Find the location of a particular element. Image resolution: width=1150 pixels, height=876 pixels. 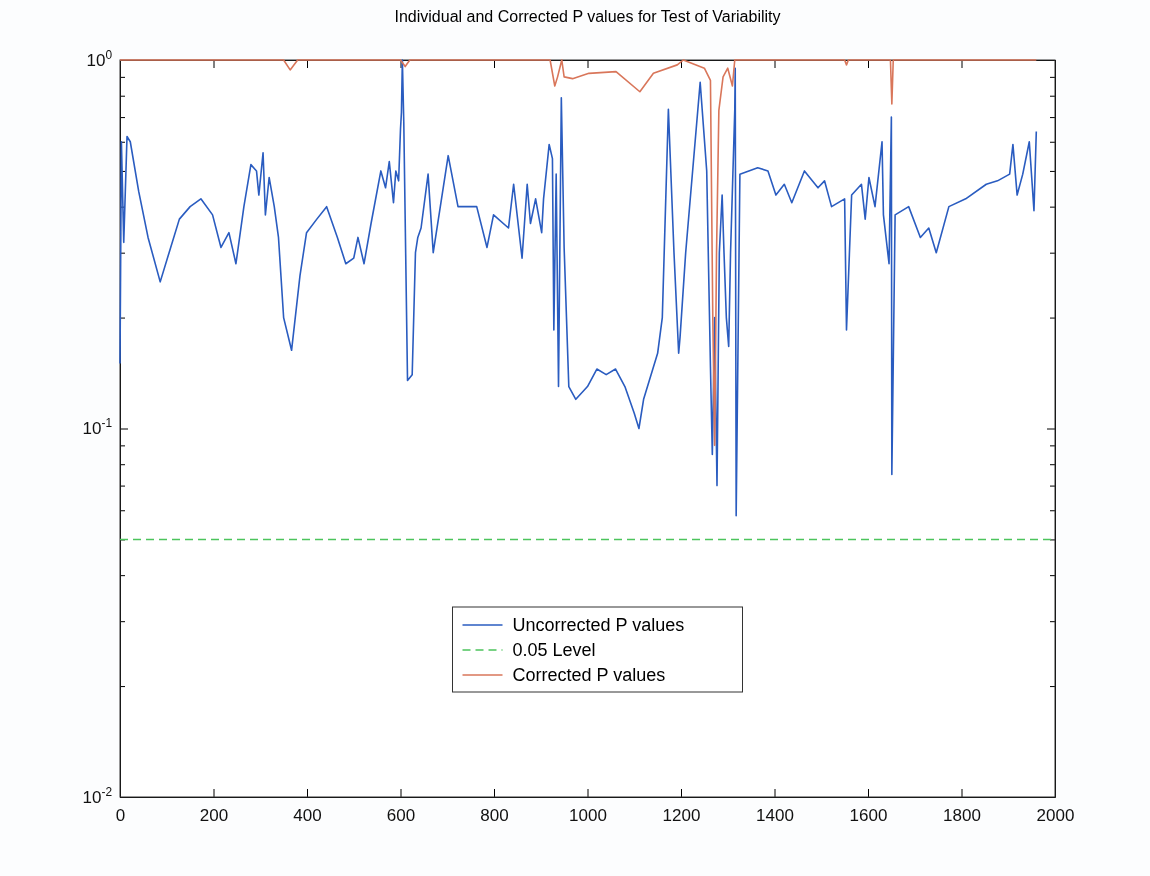

x-tick-label: 1800 is located at coordinates (962, 816).